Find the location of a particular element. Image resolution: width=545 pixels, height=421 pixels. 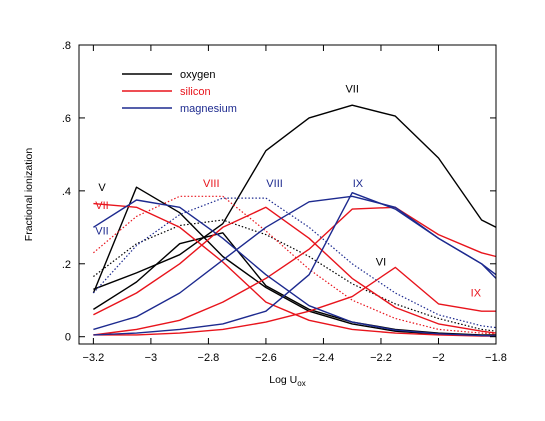

x-axis-title: Log Uox is located at coordinates (287, 381).